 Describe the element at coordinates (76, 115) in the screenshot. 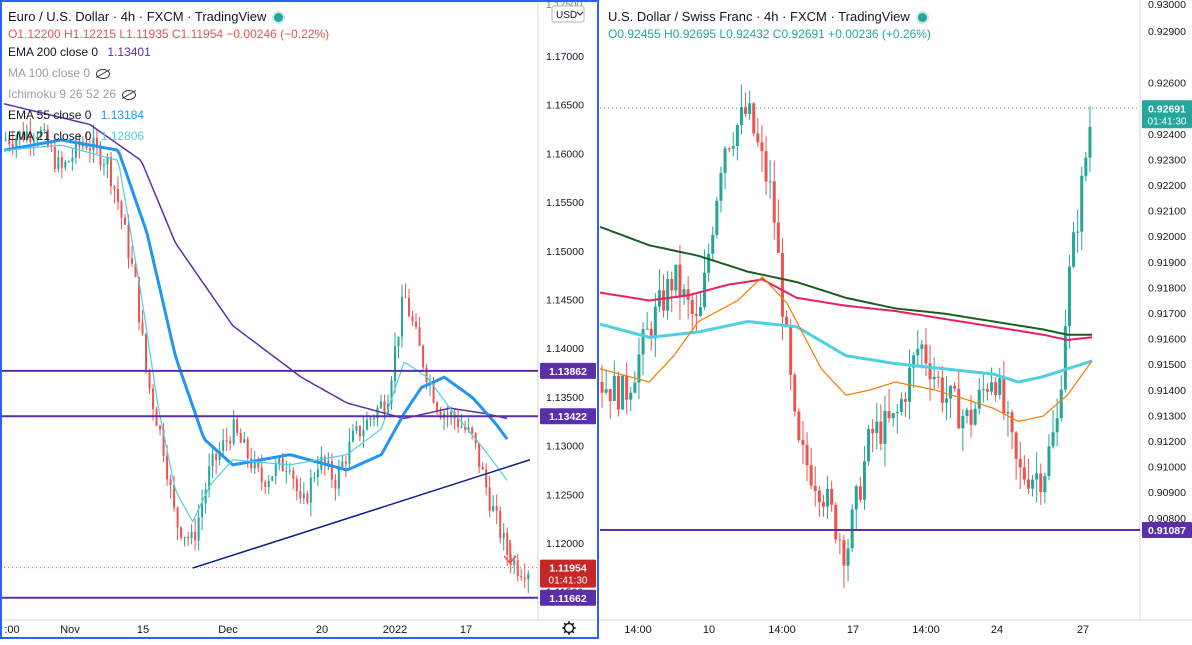

I see `indicator-row: EMA 55 close 0 1.13184` at that location.